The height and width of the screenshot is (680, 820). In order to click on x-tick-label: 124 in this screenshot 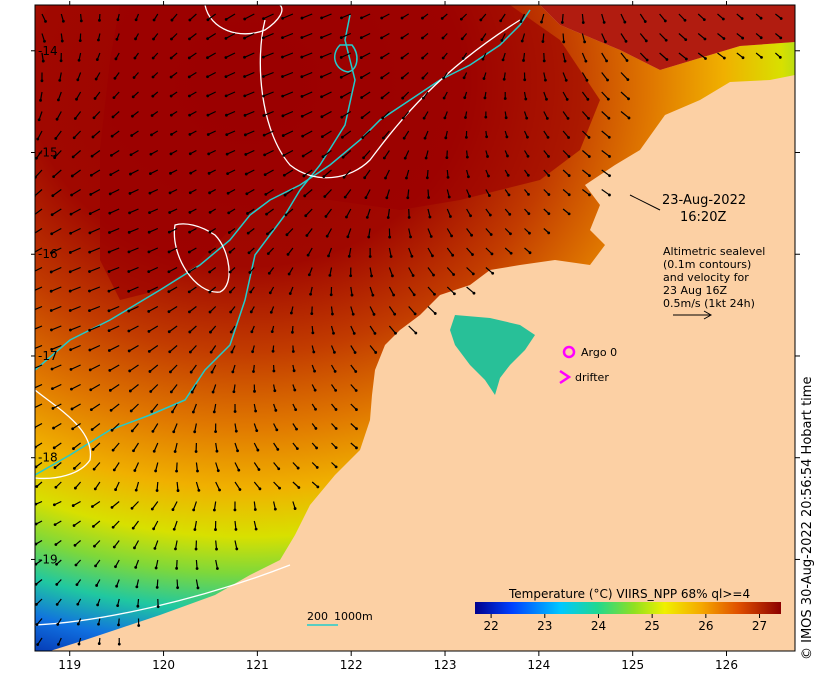, I will do `click(538, 665)`.